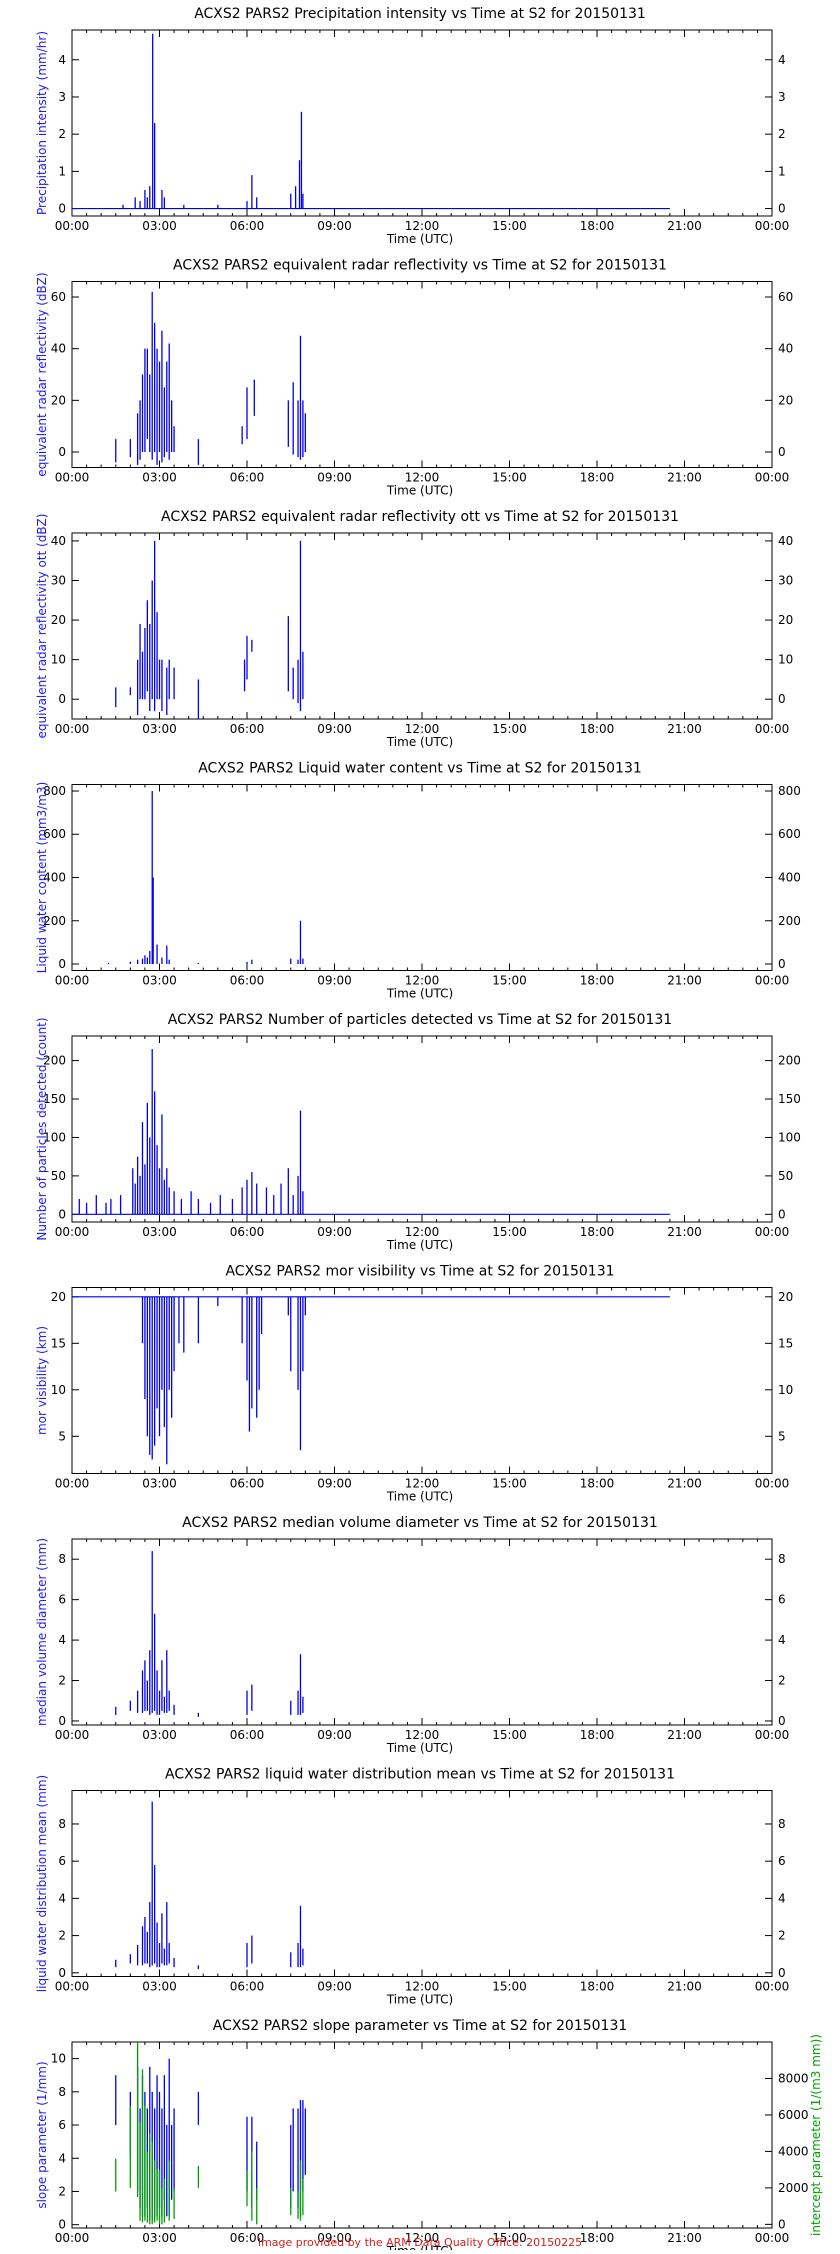 The height and width of the screenshot is (2254, 840). Describe the element at coordinates (785, 541) in the screenshot. I see `panel-3-y-tick-label-right: 40` at that location.